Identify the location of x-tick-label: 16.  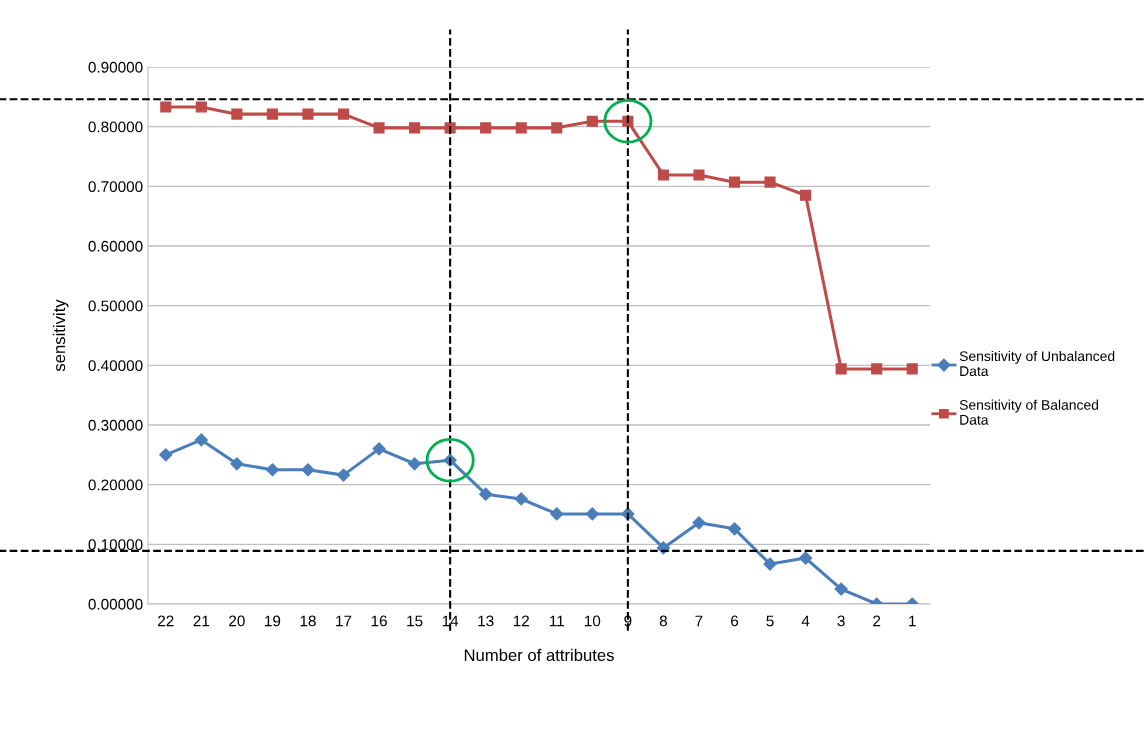
(379, 621).